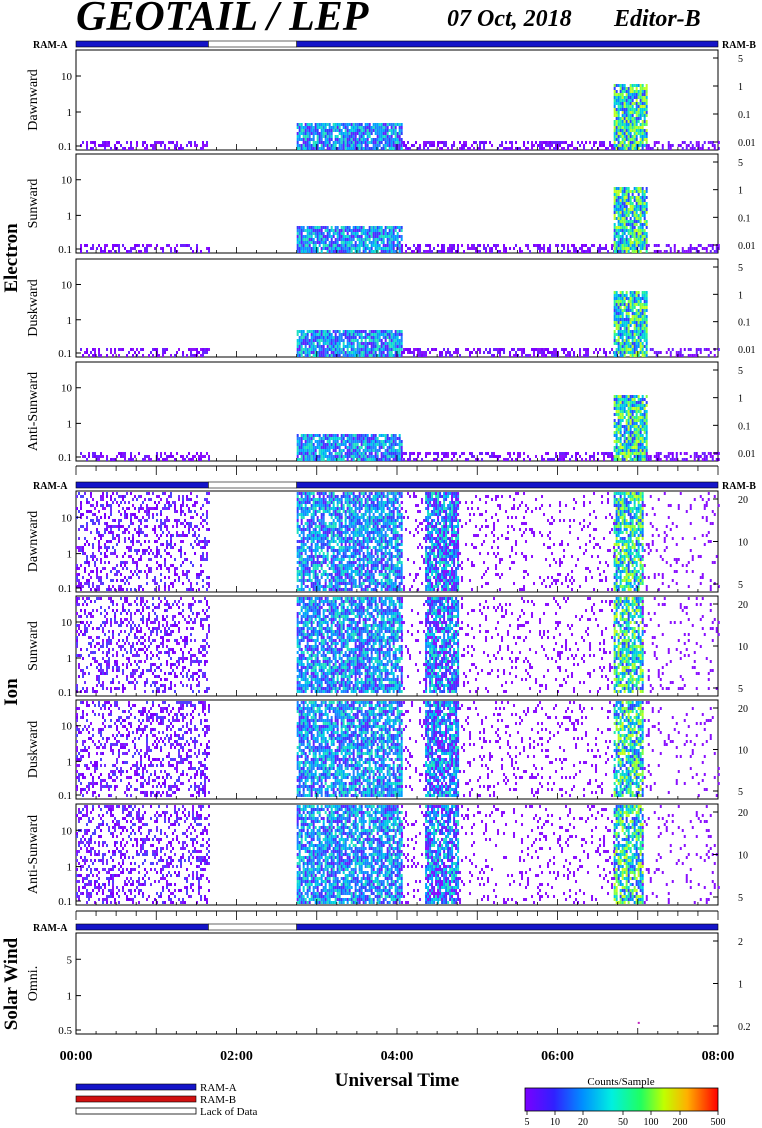 This screenshot has height=1128, width=762. What do you see at coordinates (222, 20) in the screenshot?
I see `chart-title: GEOTAIL / LEP` at bounding box center [222, 20].